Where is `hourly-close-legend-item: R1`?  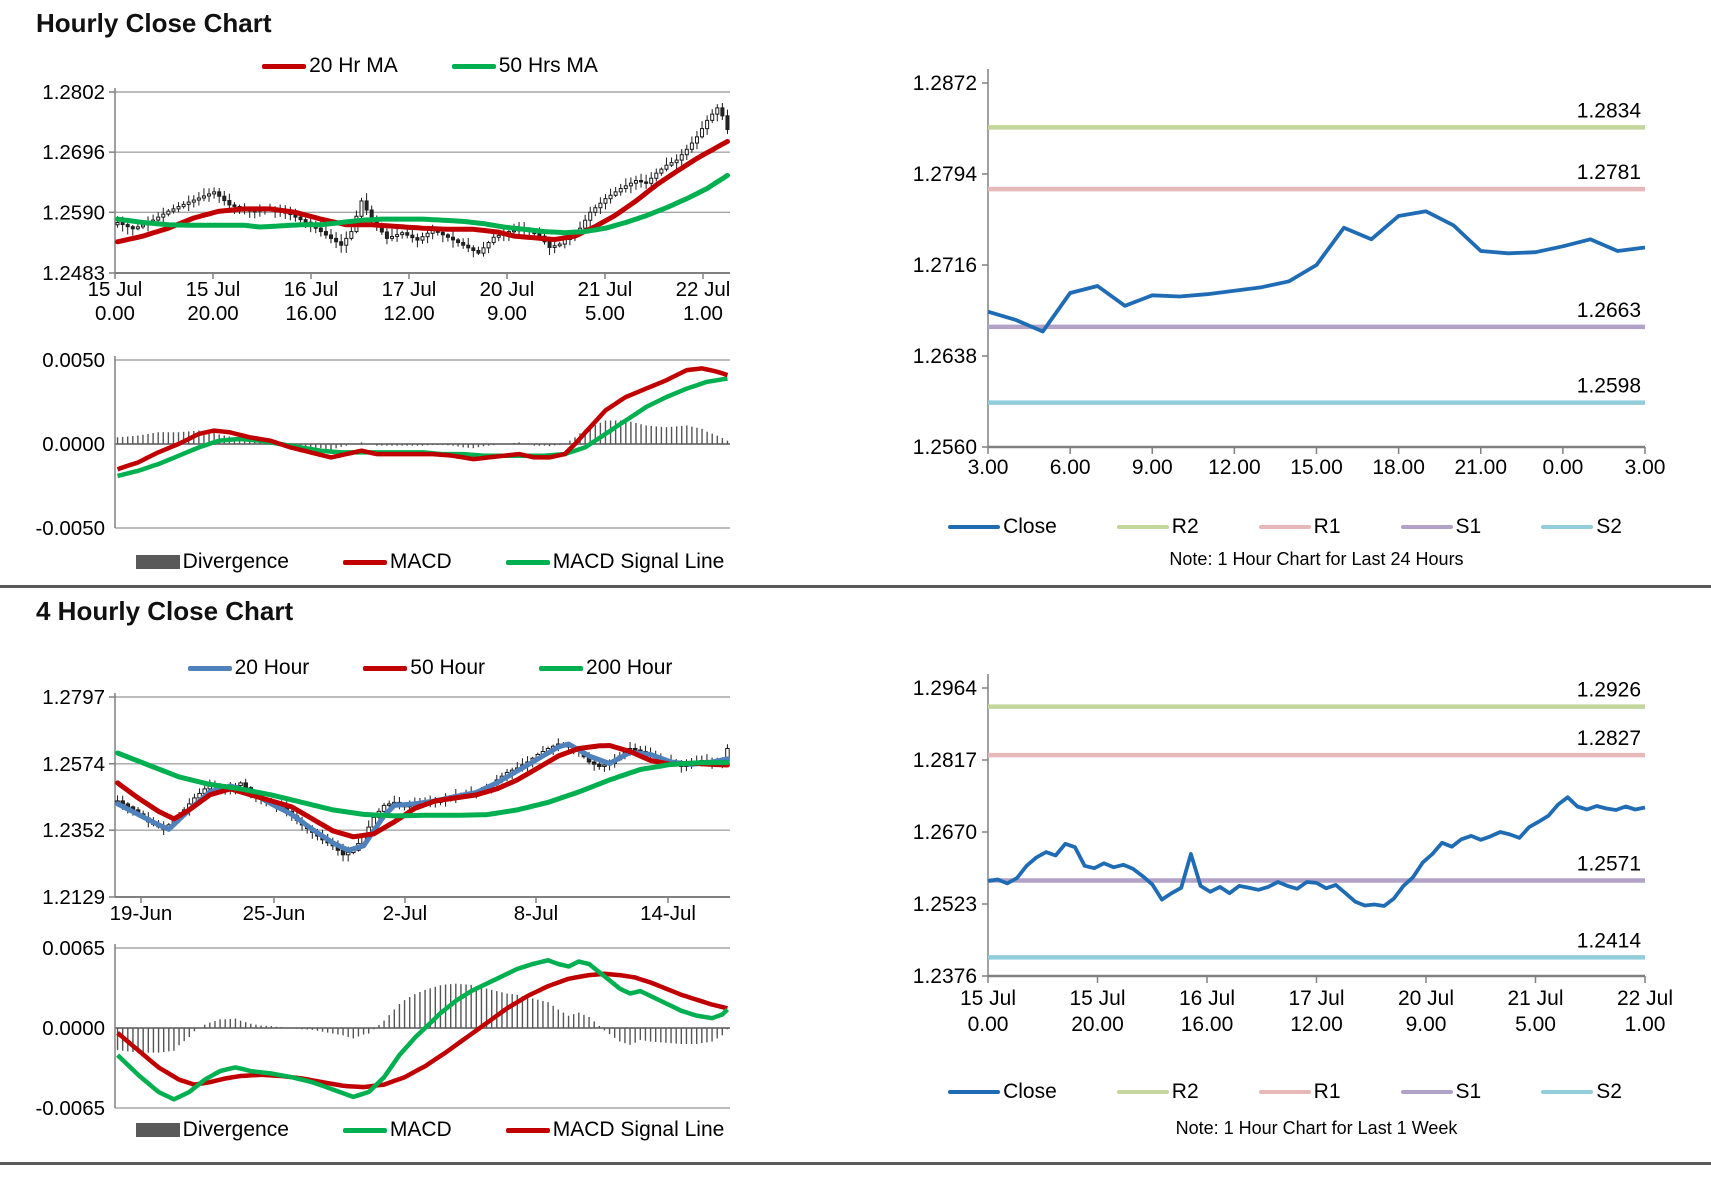
hourly-close-legend-item: R1 is located at coordinates (1299, 527).